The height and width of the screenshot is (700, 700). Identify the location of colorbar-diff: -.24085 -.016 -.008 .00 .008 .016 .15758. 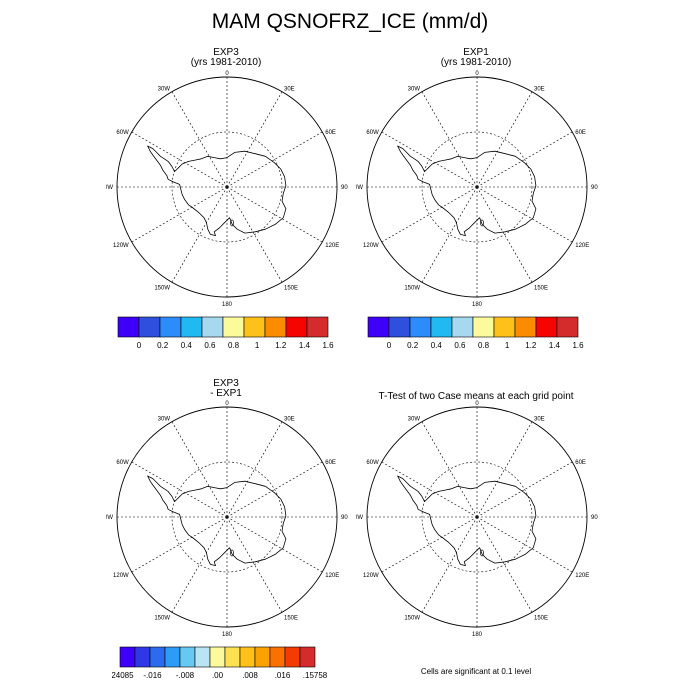
(220, 663).